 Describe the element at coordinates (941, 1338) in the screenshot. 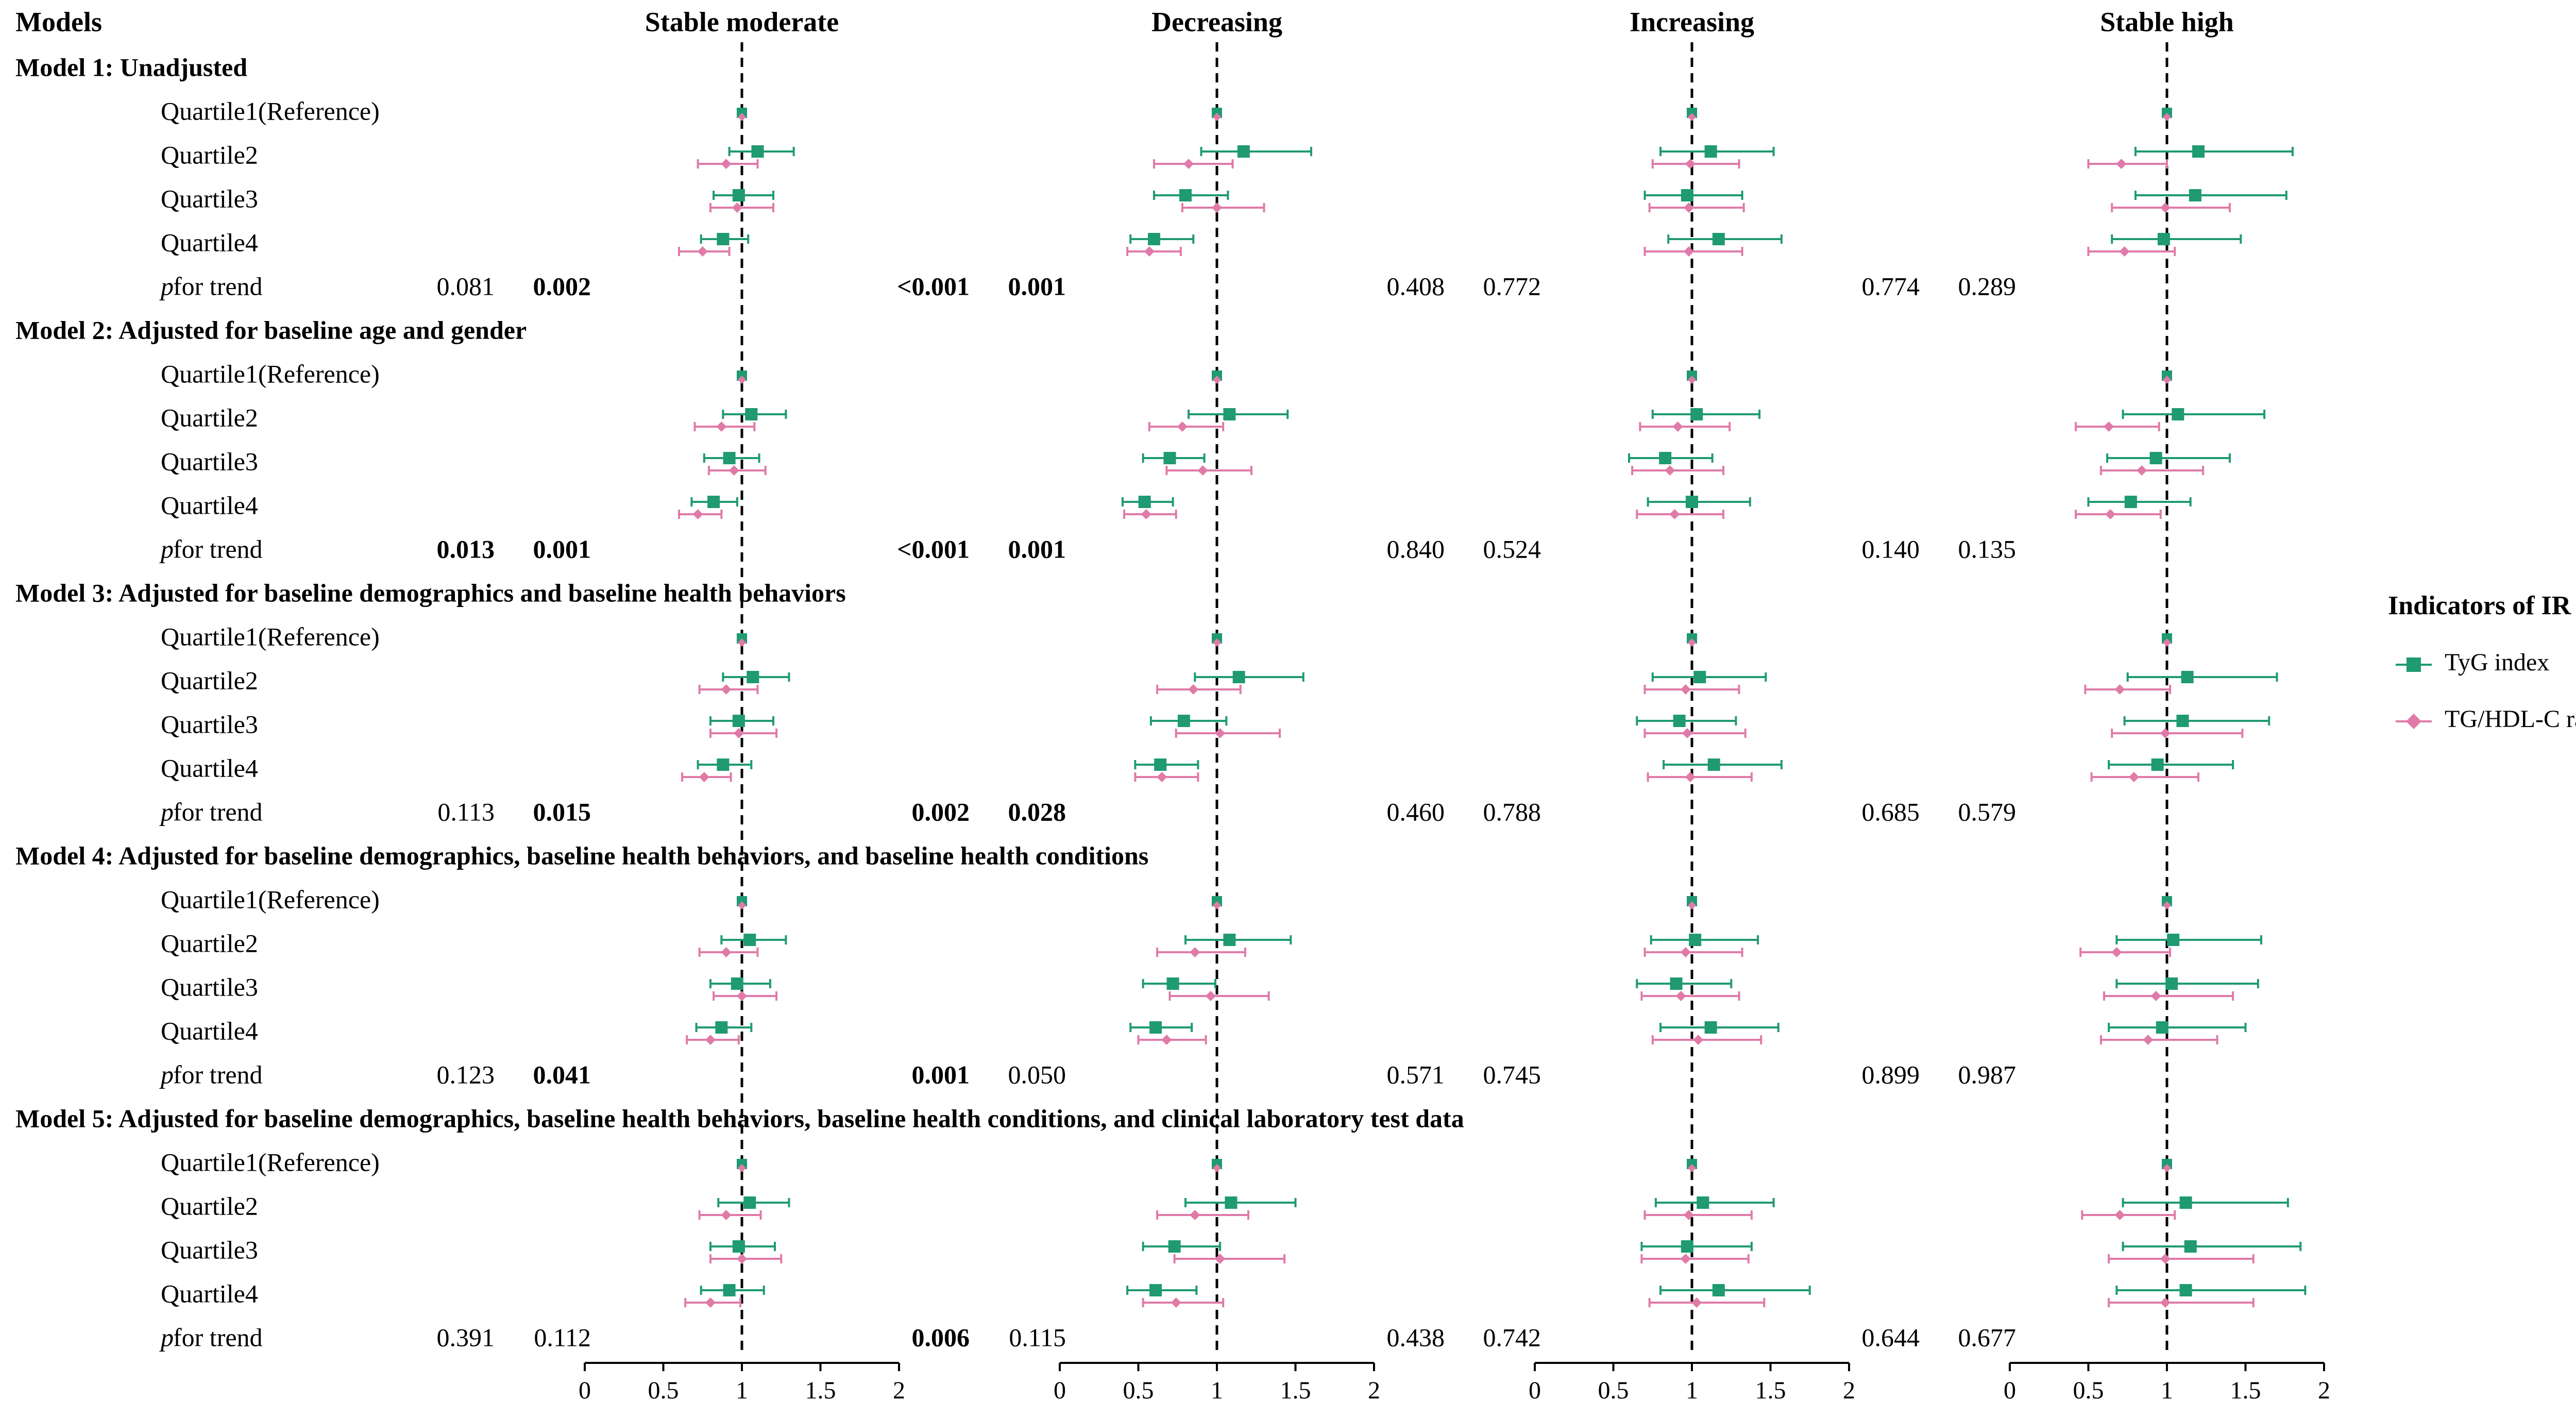

I see `p-value-tyg: 0.006` at that location.